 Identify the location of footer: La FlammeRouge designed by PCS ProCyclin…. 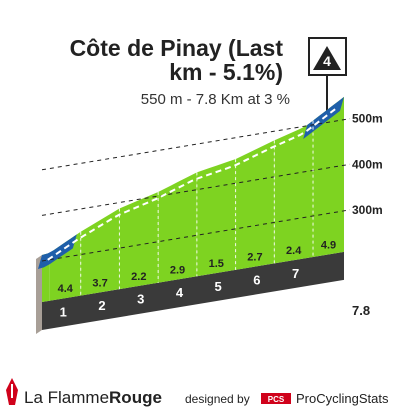
(197, 392).